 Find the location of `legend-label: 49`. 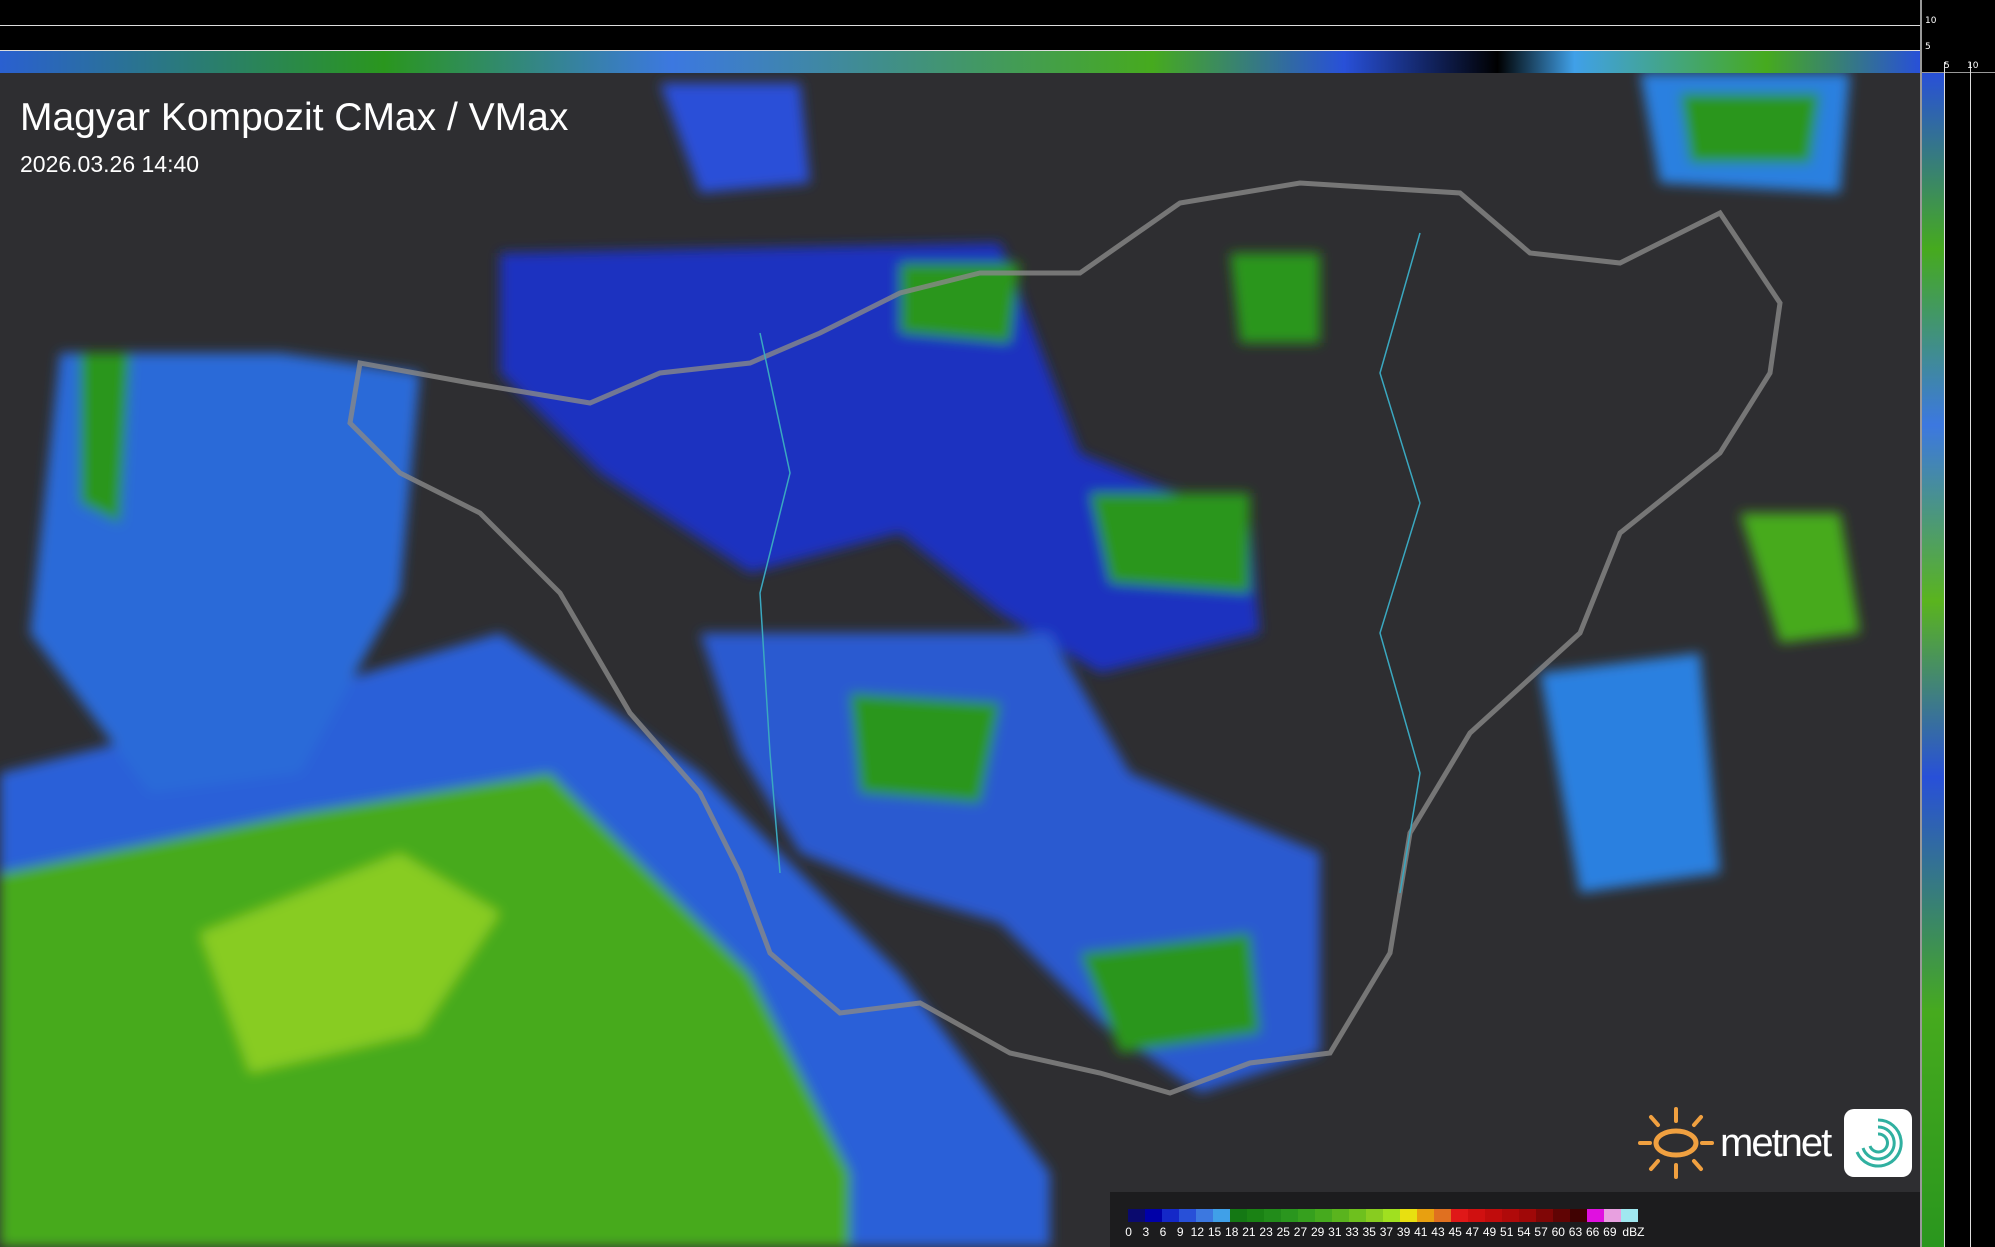

legend-label: 49 is located at coordinates (1489, 1232).